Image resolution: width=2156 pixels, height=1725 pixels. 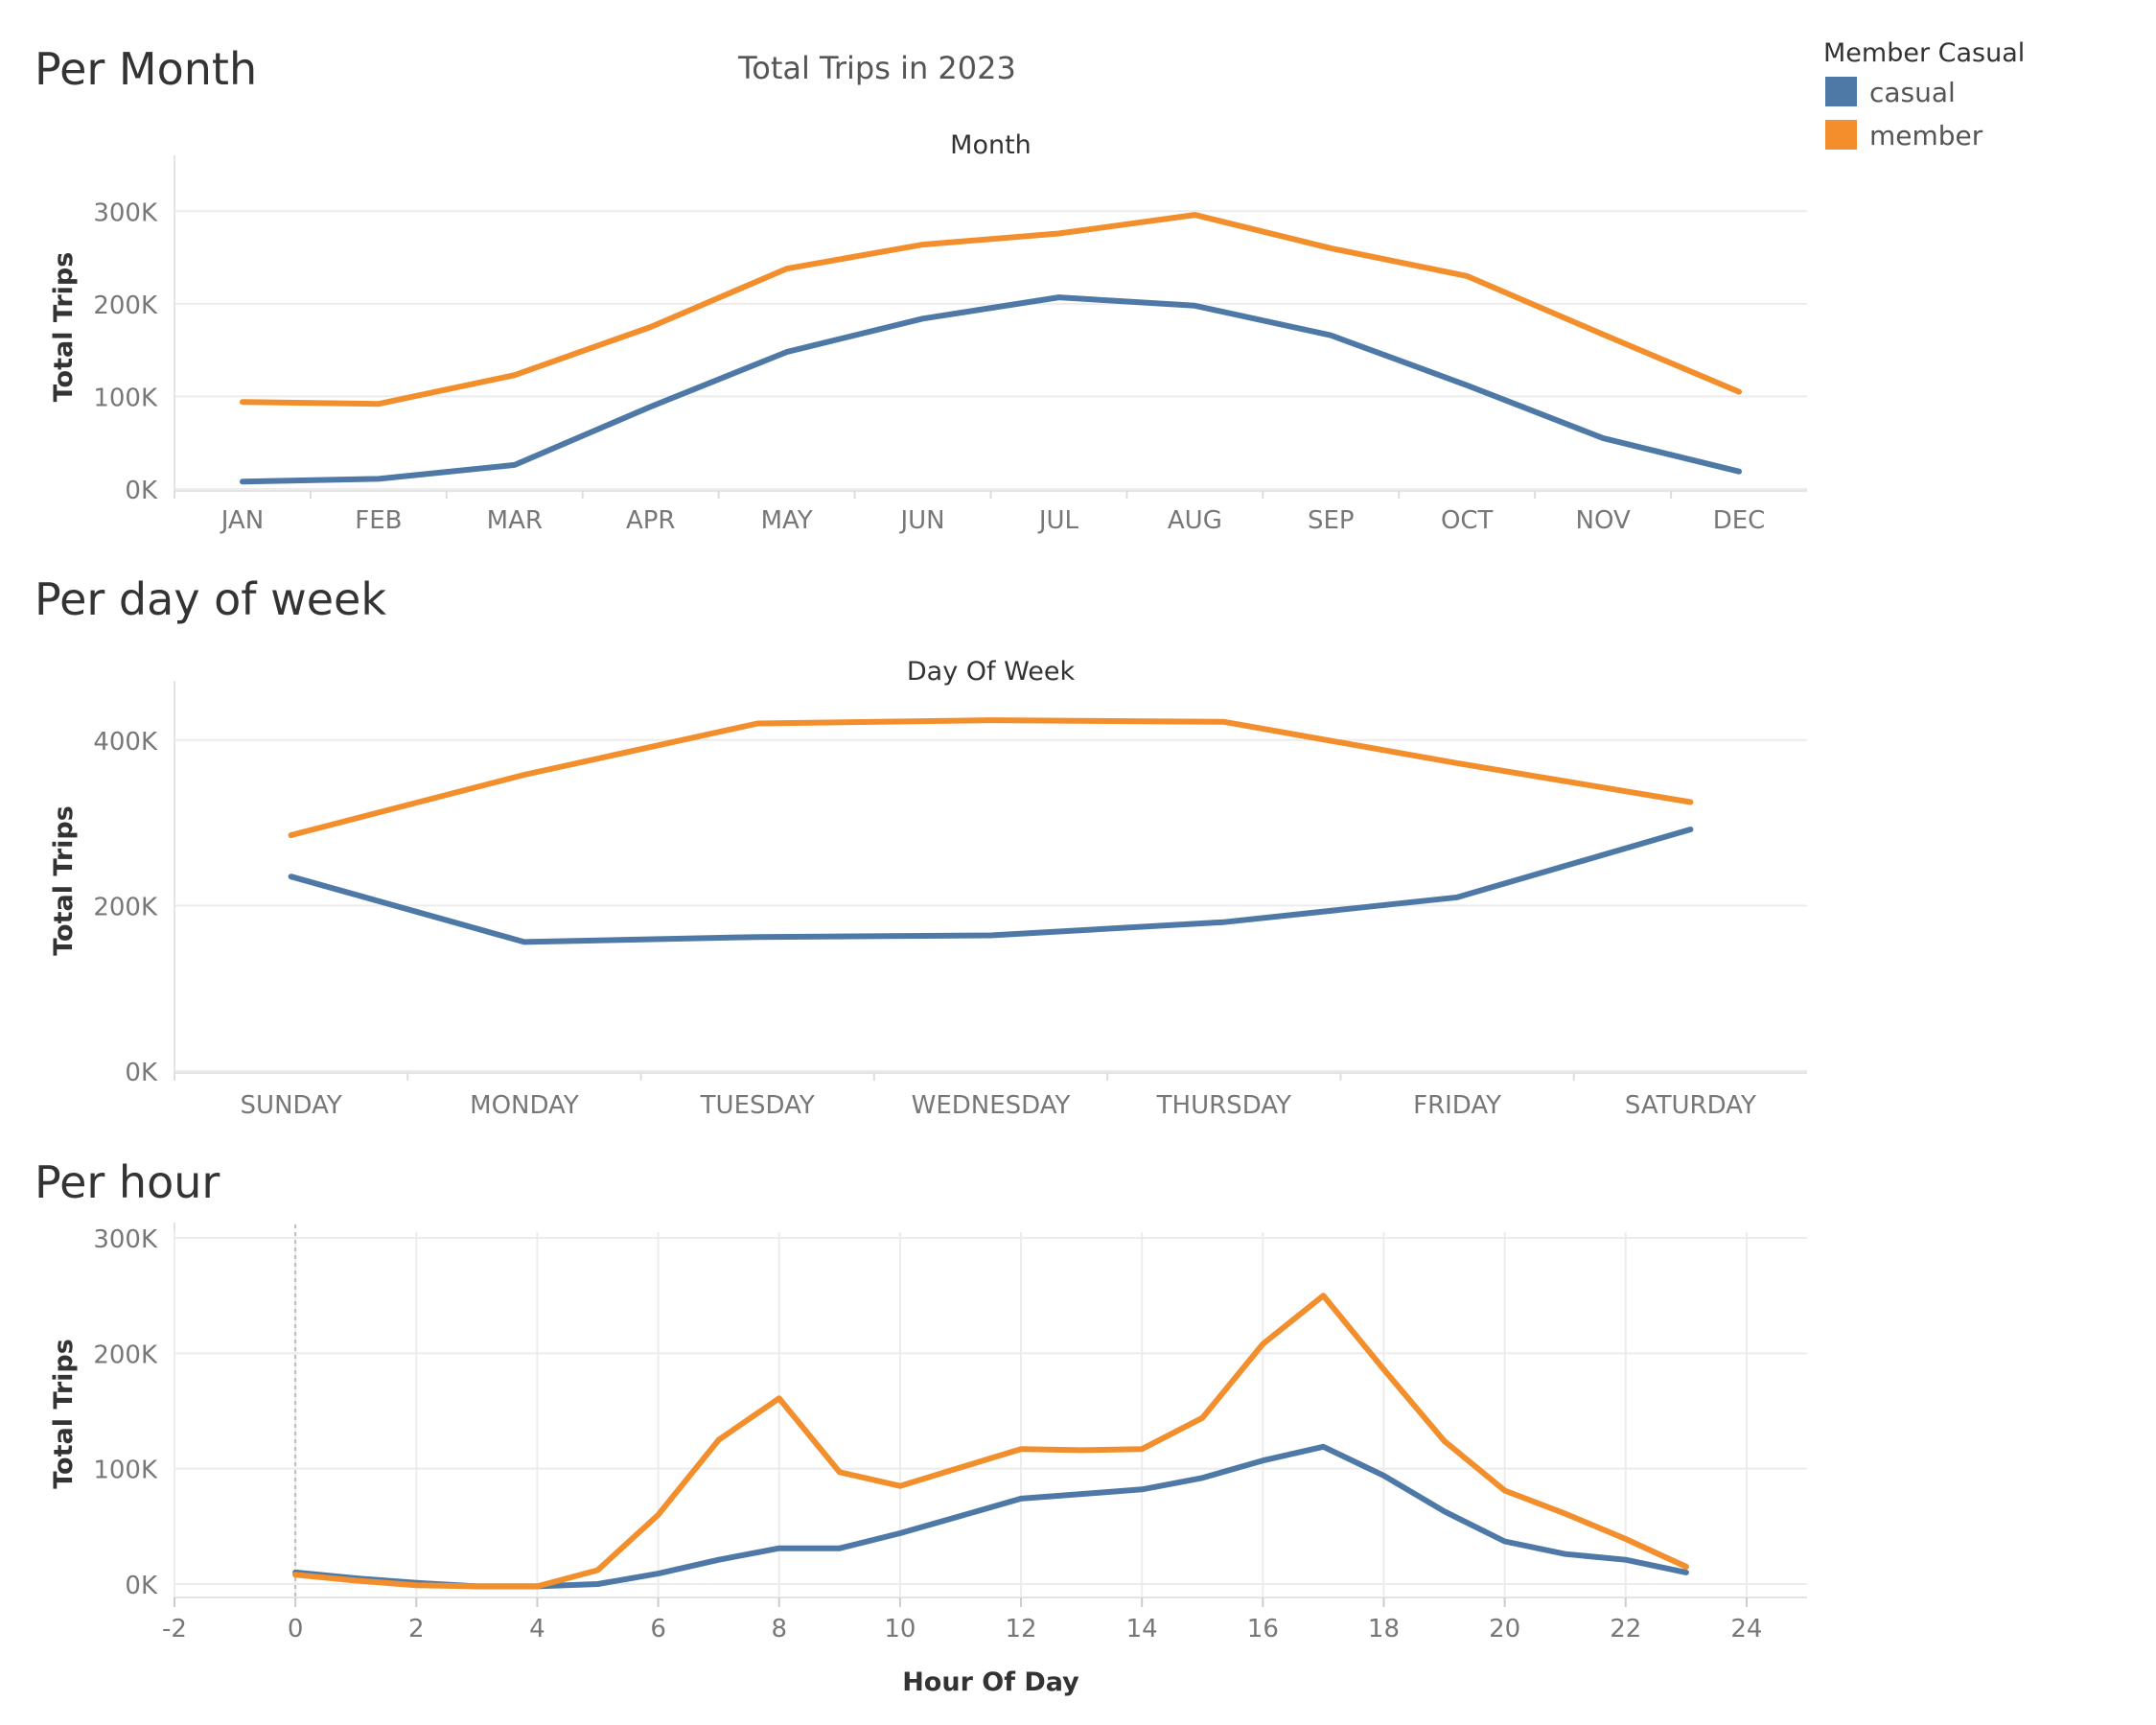 I want to click on x-tick-label: -2, so click(x=174, y=1629).